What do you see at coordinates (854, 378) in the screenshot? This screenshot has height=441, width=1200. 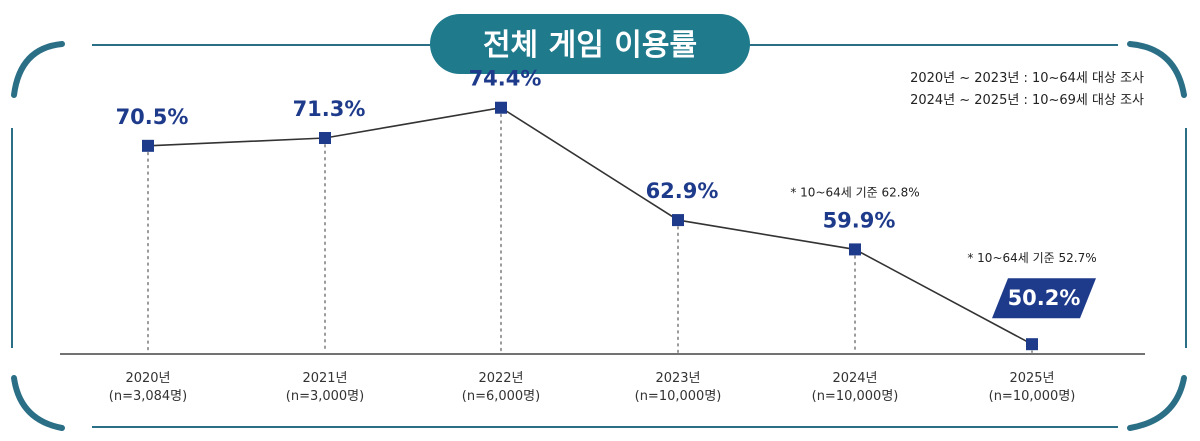 I see `x-tick-label: 2024년` at bounding box center [854, 378].